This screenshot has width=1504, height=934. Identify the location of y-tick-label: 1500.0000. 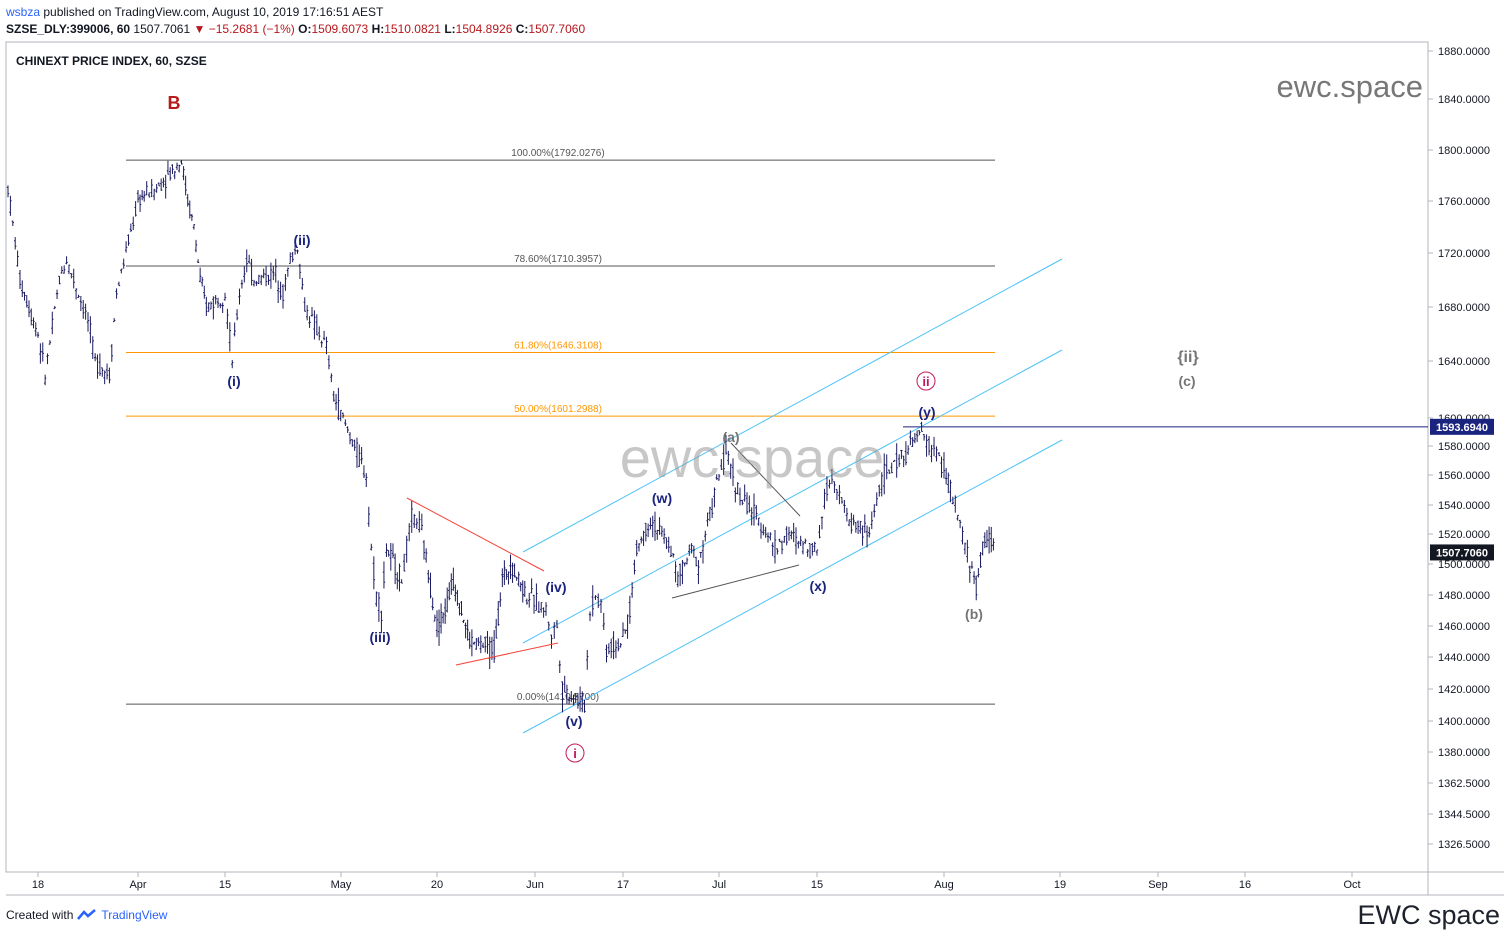
(1464, 565).